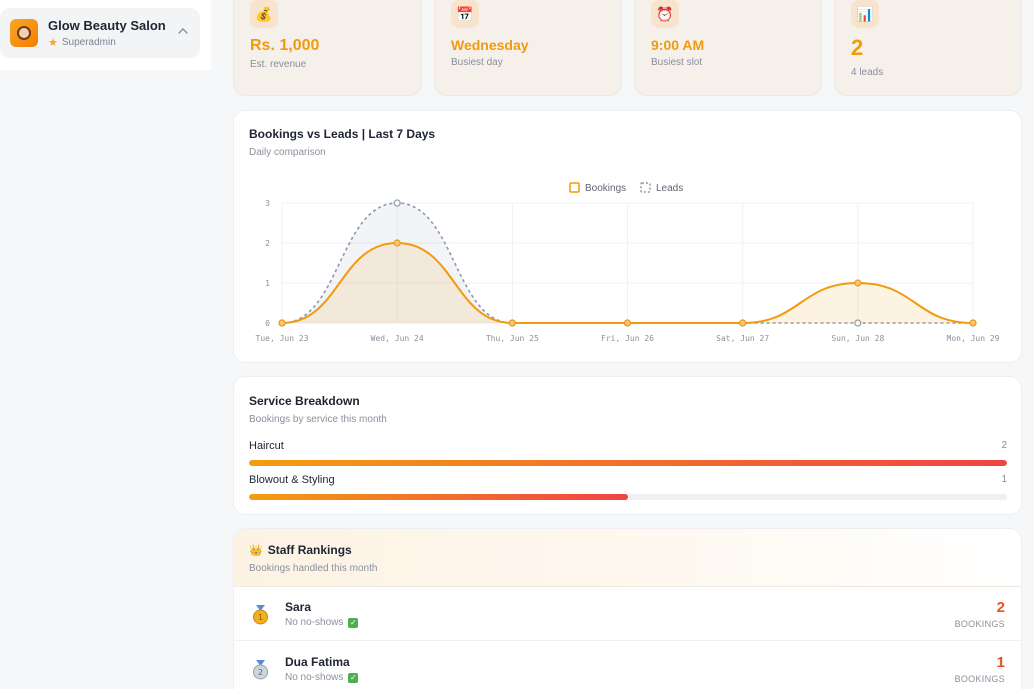  Describe the element at coordinates (627, 665) in the screenshot. I see `staff-row: 2 Dua Fatima No no-shows ✓ 1 BOOKINGS` at that location.